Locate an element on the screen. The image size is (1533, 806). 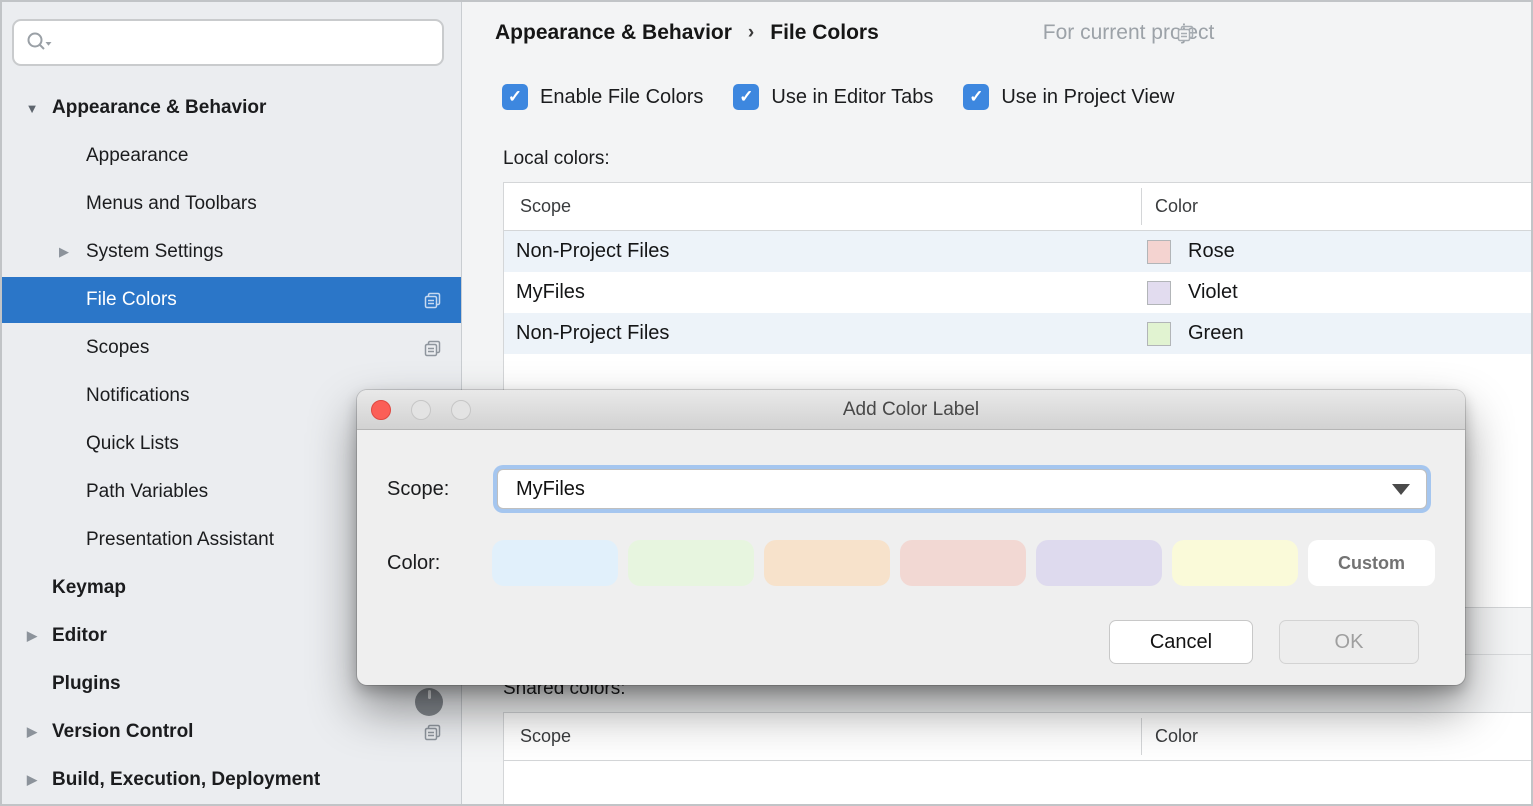
dialog-titlebar: Add Color Label is located at coordinates (911, 410).